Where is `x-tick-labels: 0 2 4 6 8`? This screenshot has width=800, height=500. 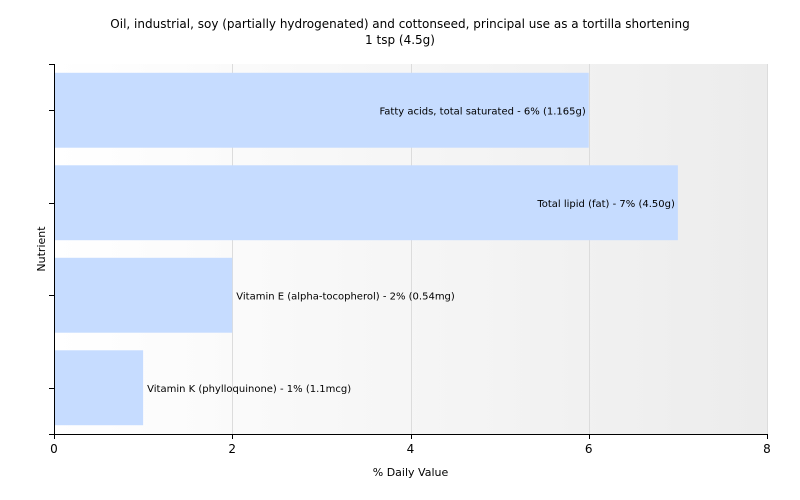 x-tick-labels: 0 2 4 6 8 is located at coordinates (410, 449).